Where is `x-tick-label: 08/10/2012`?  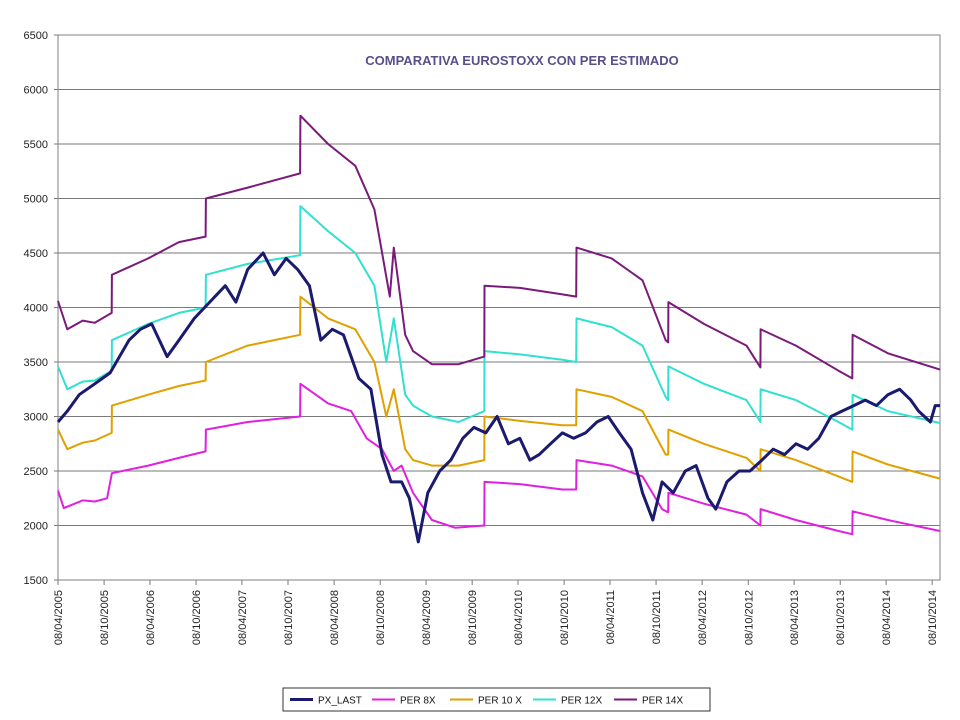 x-tick-label: 08/10/2012 is located at coordinates (749, 617).